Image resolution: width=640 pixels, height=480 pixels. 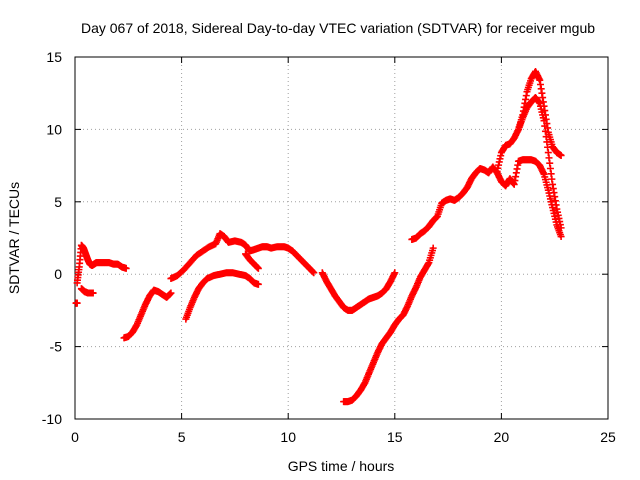 I want to click on y-tick-label: -5, so click(x=56, y=347).